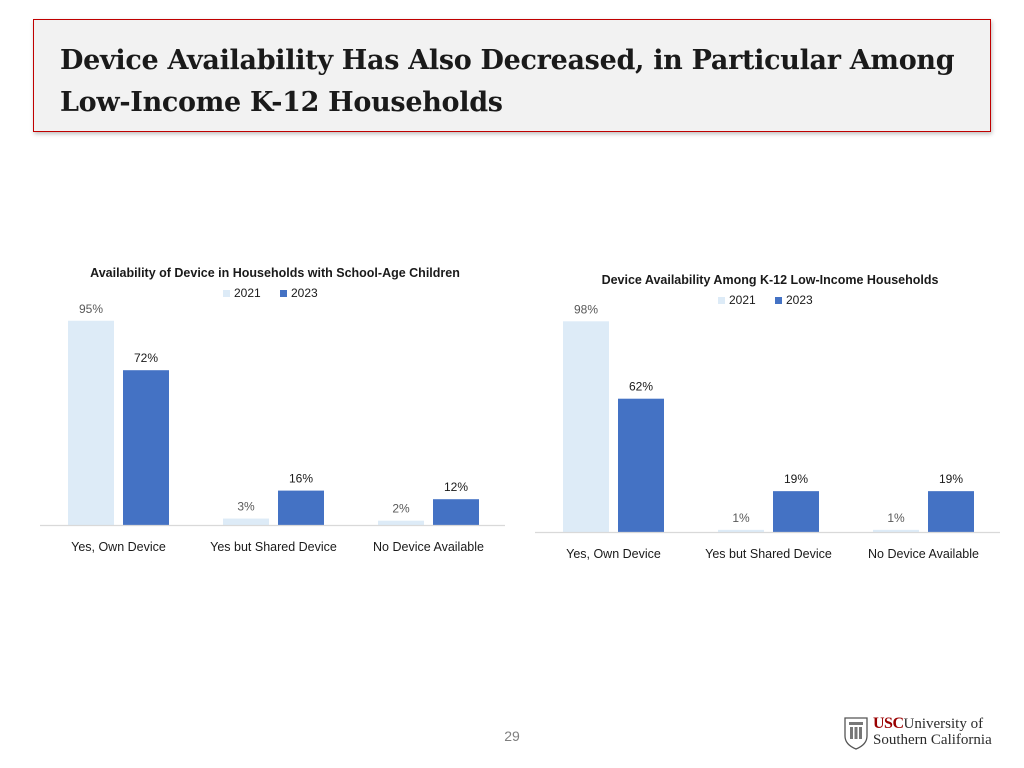  I want to click on chart-2-data-label-2021-3: 1%, so click(896, 518).